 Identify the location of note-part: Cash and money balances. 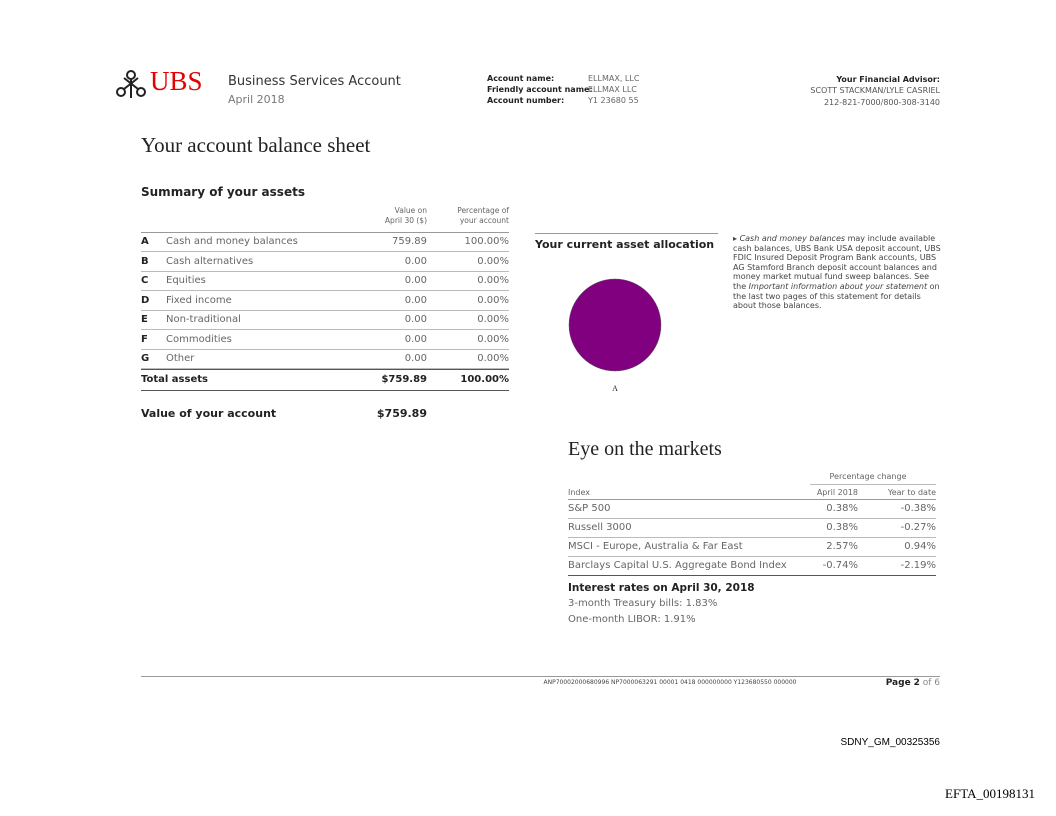
(792, 238).